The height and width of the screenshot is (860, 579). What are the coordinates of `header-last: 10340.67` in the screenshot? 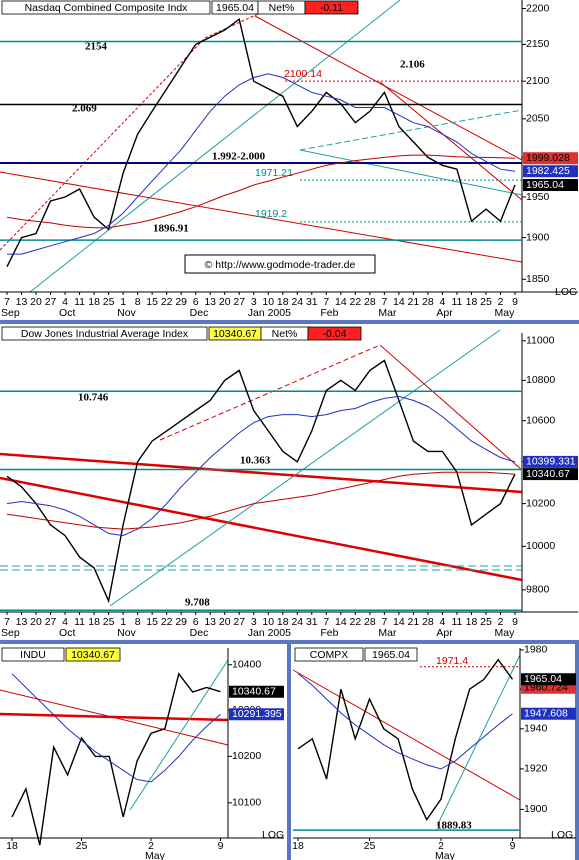 It's located at (235, 334).